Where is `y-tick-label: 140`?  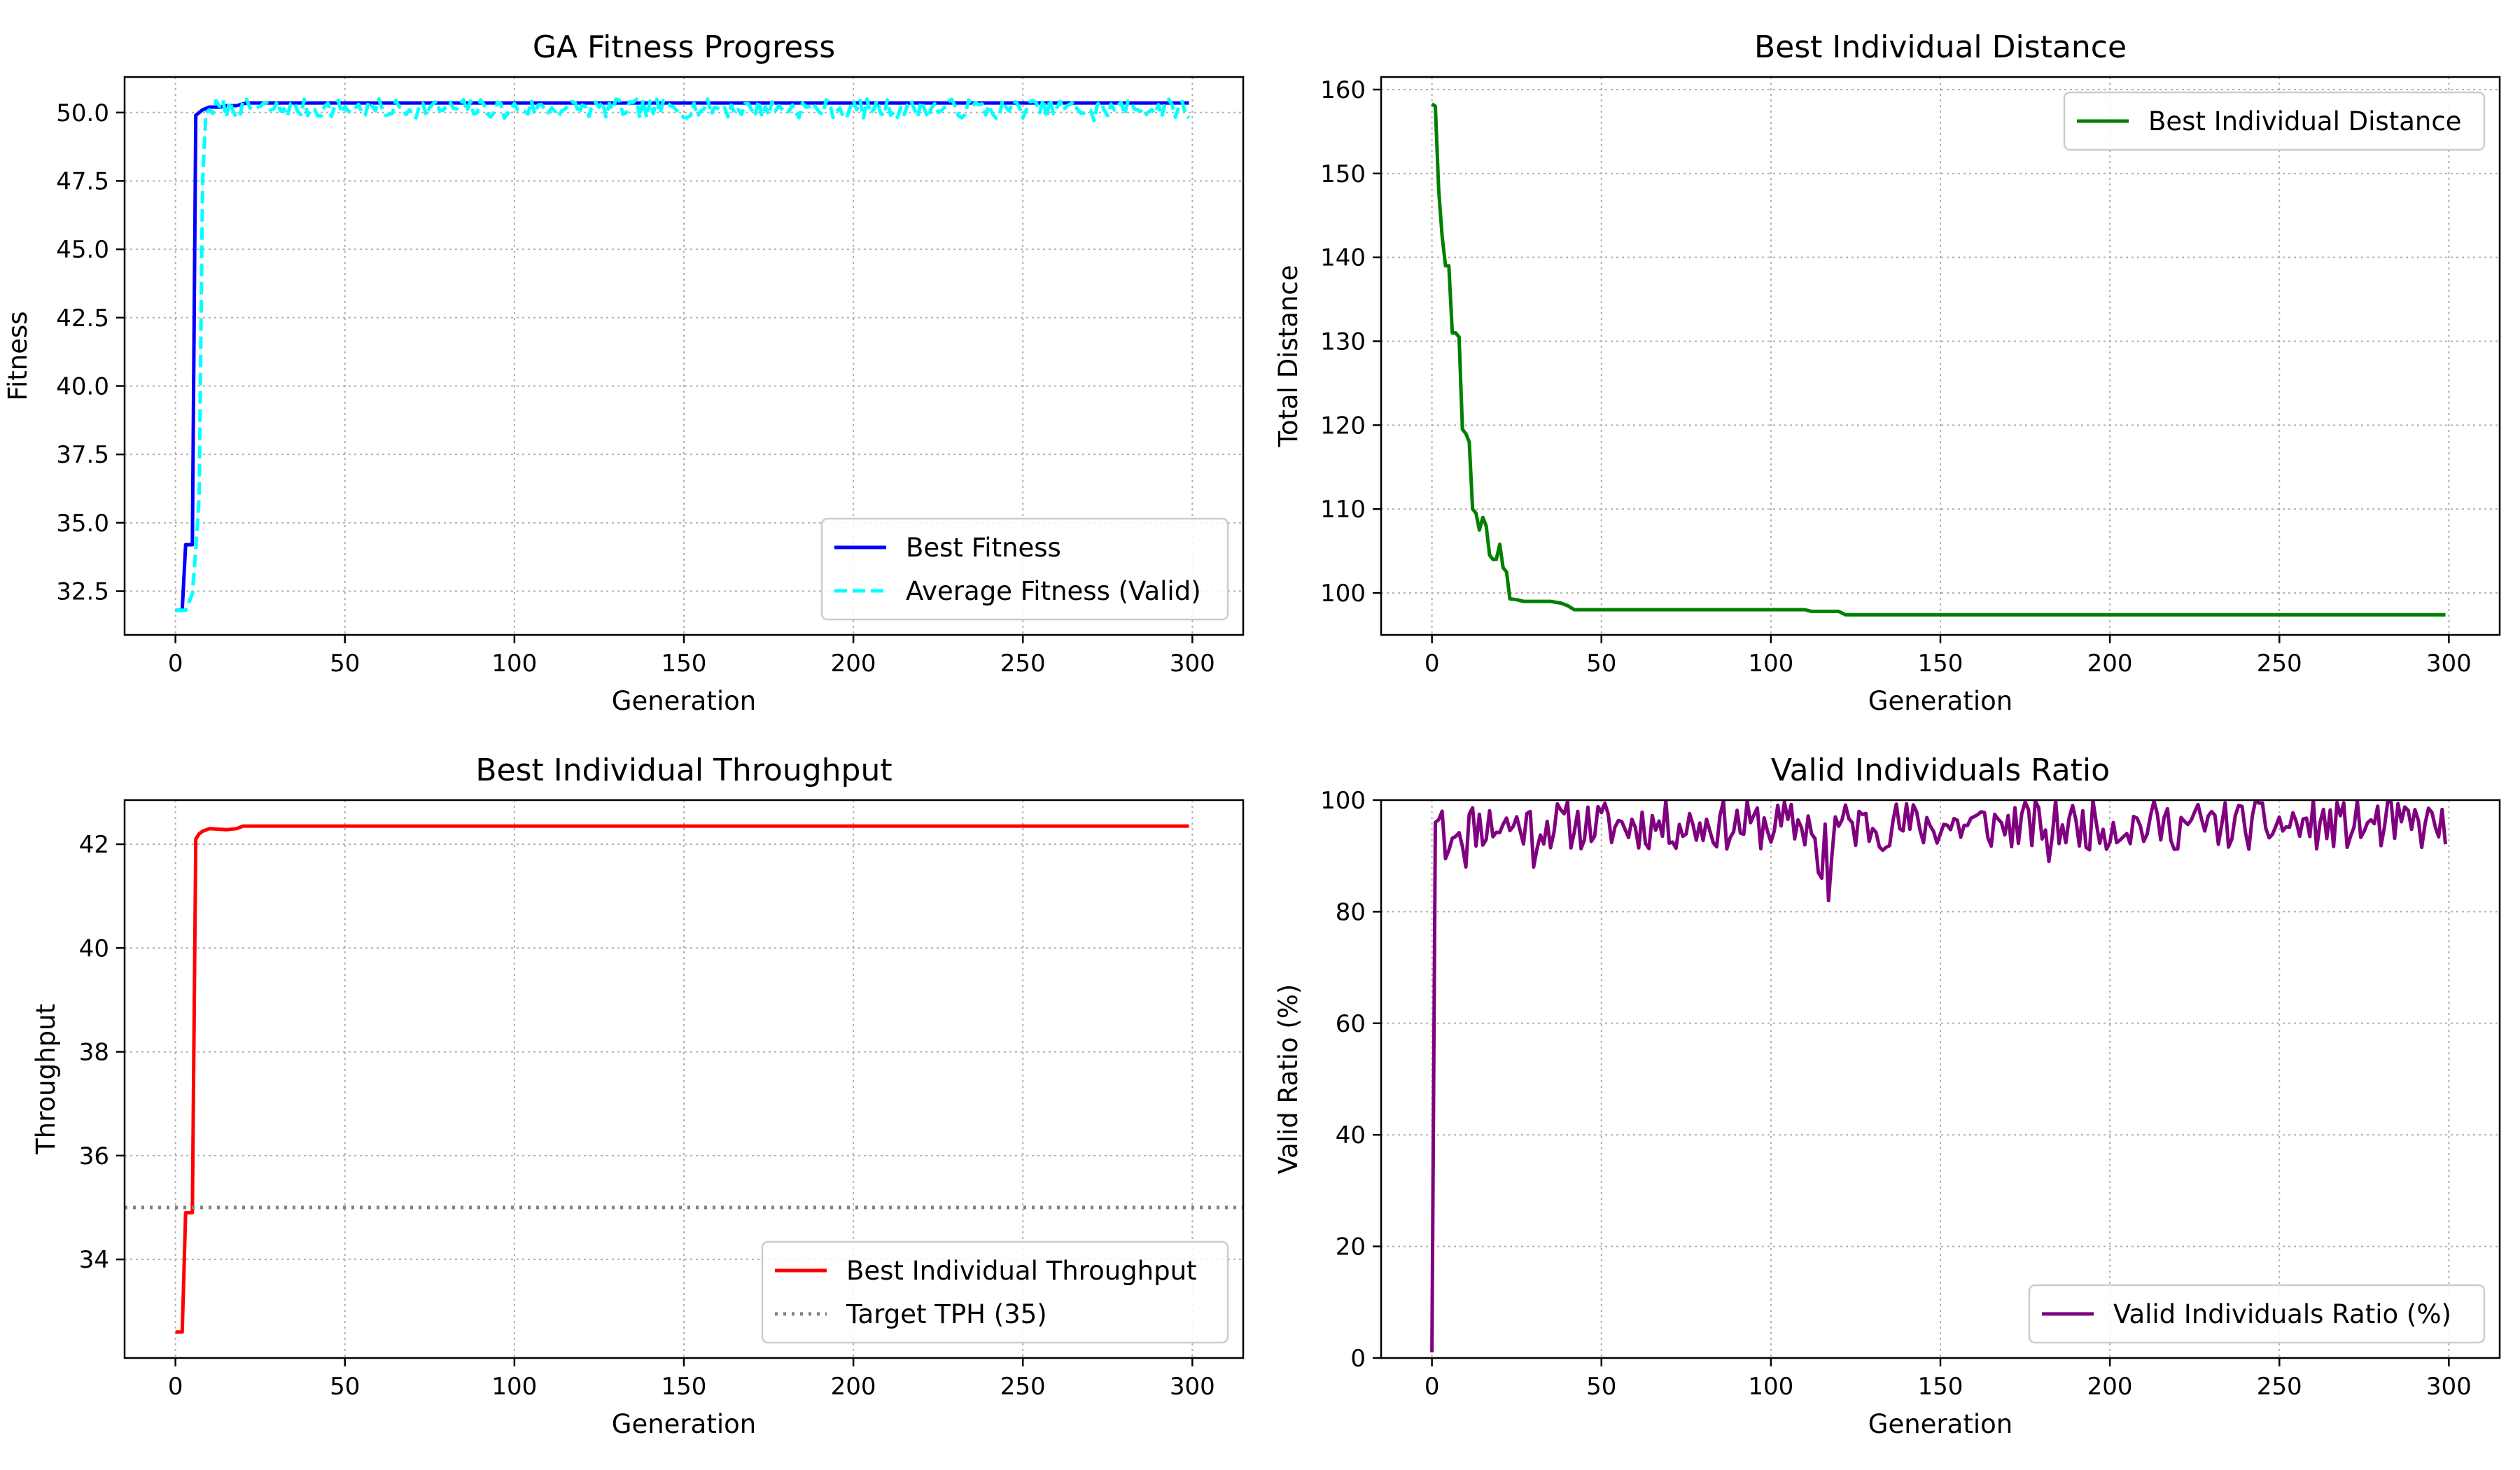 y-tick-label: 140 is located at coordinates (1343, 258).